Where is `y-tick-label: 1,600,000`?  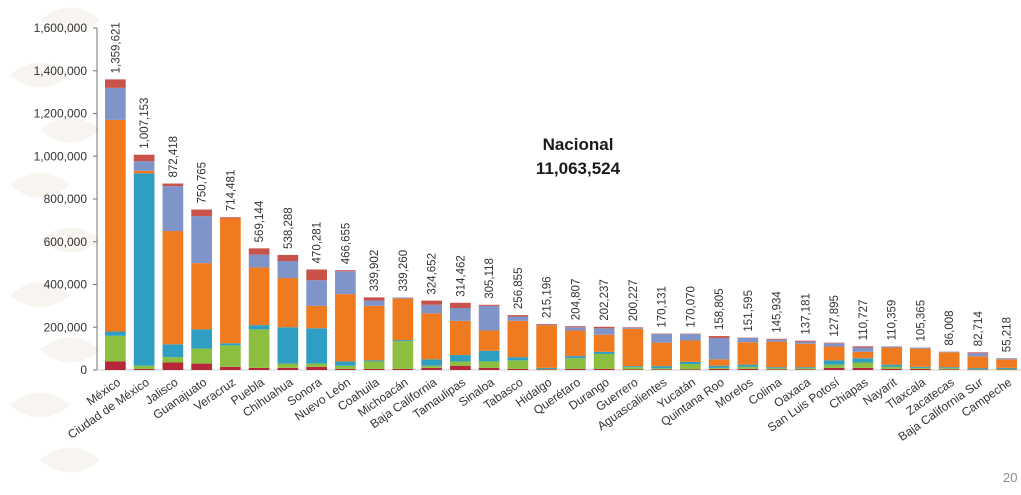
y-tick-label: 1,600,000 is located at coordinates (61, 28).